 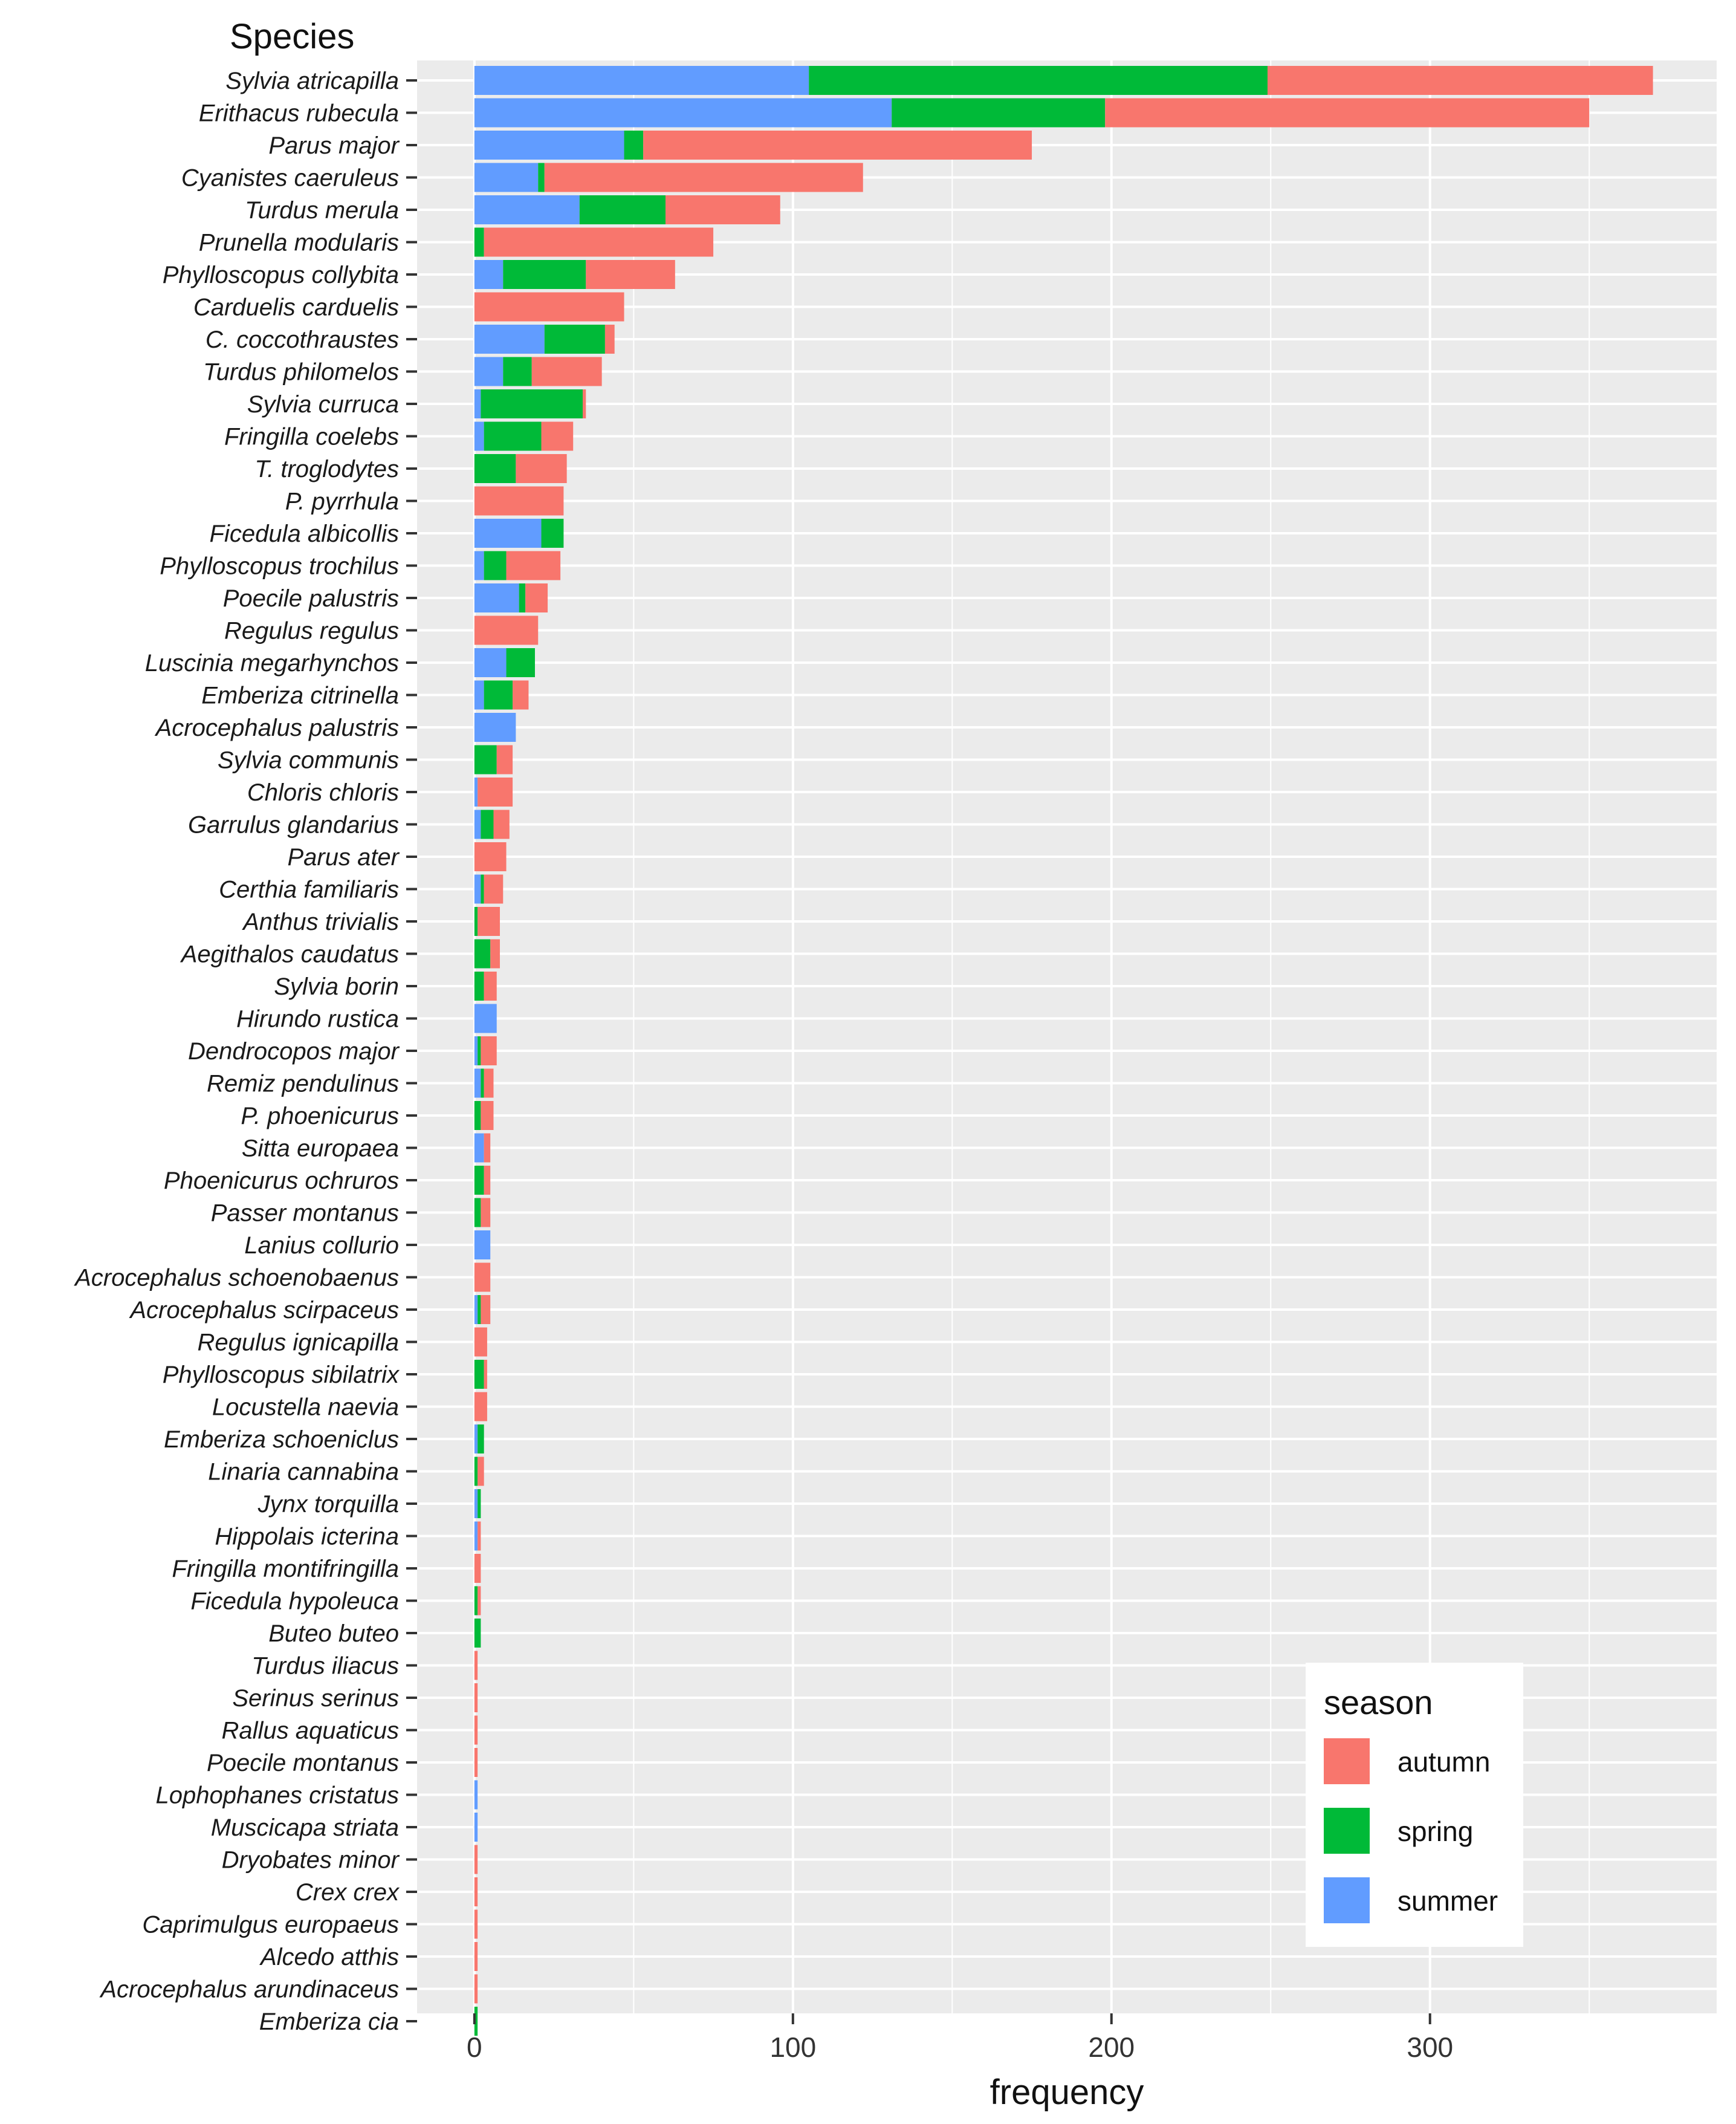 I want to click on y-tick-label: Locustella naevia, so click(x=305, y=1407).